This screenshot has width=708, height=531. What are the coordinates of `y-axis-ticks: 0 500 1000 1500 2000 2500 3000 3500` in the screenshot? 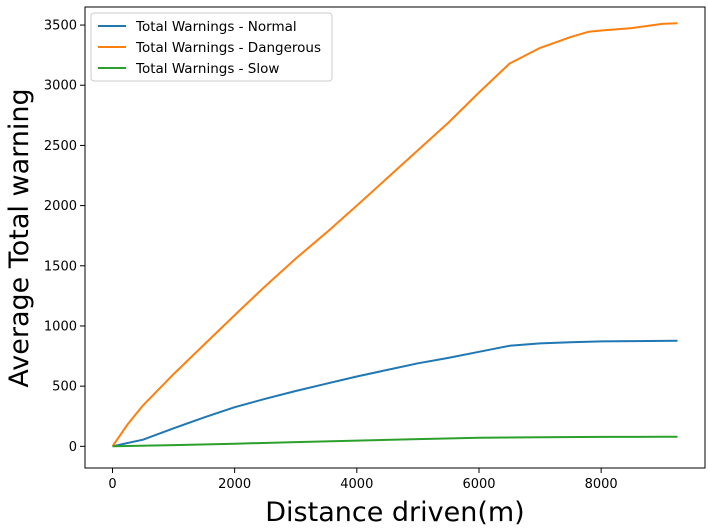 It's located at (64, 237).